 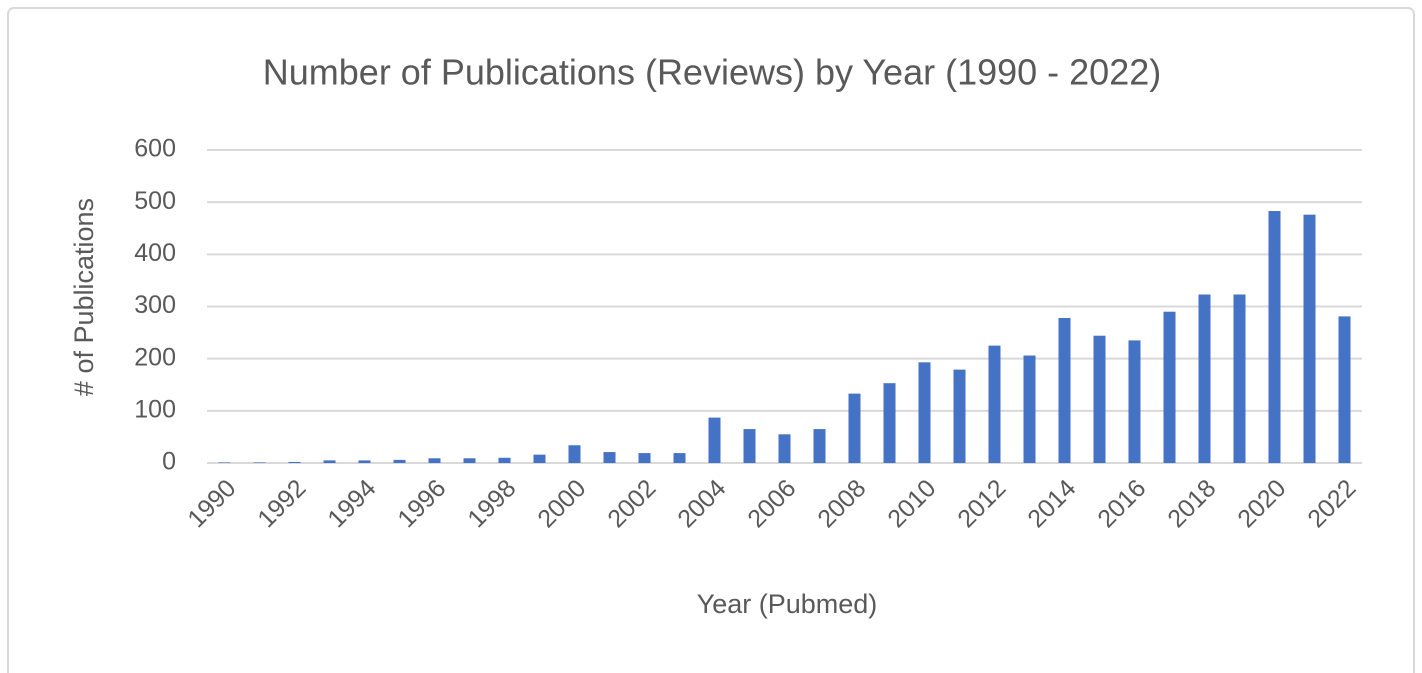 What do you see at coordinates (155, 253) in the screenshot?
I see `y-tick-label: 400` at bounding box center [155, 253].